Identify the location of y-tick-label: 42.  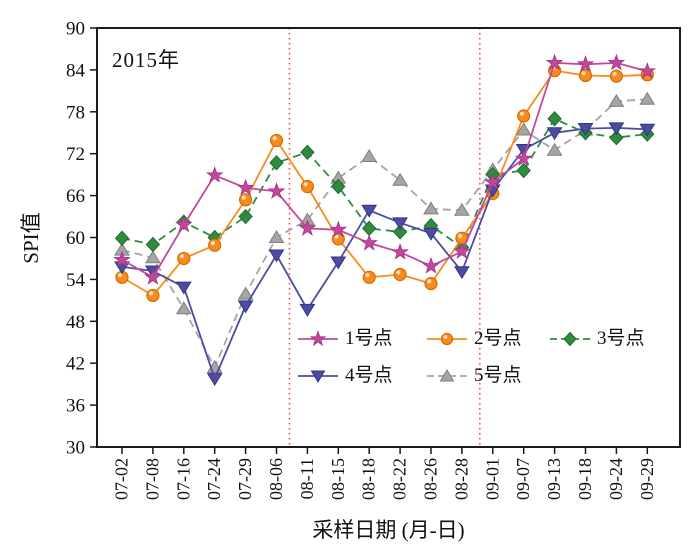
(75, 364).